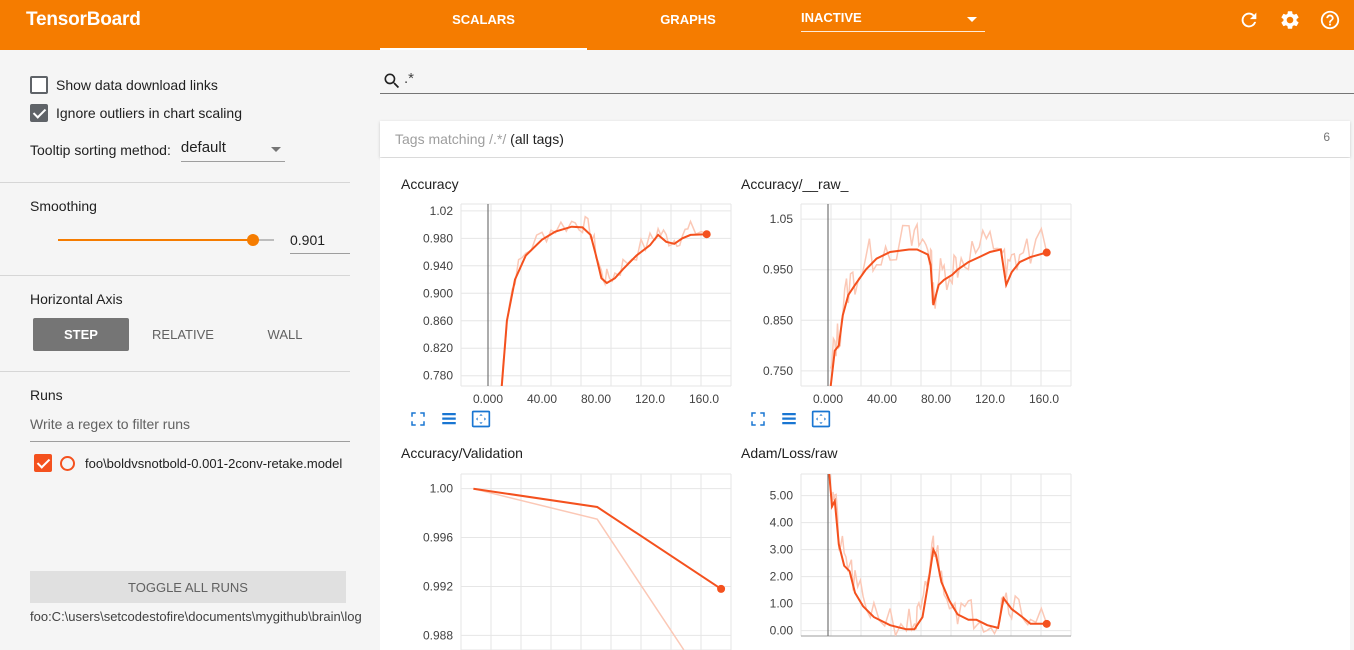  What do you see at coordinates (778, 371) in the screenshot?
I see `y-tick-label: 0.750` at bounding box center [778, 371].